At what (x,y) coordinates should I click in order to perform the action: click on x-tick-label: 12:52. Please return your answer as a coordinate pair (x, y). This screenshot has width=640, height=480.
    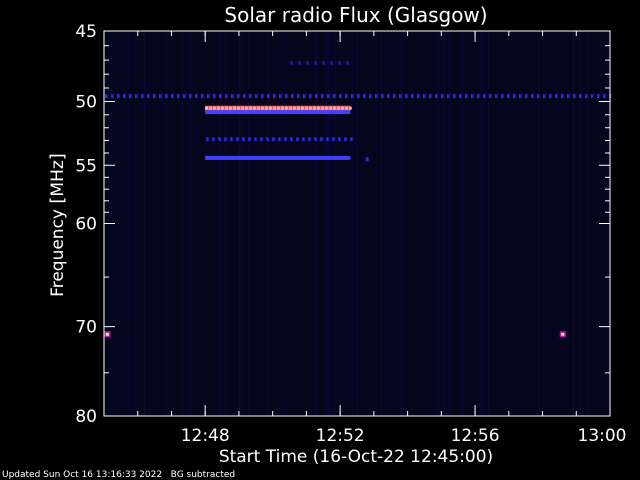
    Looking at the image, I should click on (340, 436).